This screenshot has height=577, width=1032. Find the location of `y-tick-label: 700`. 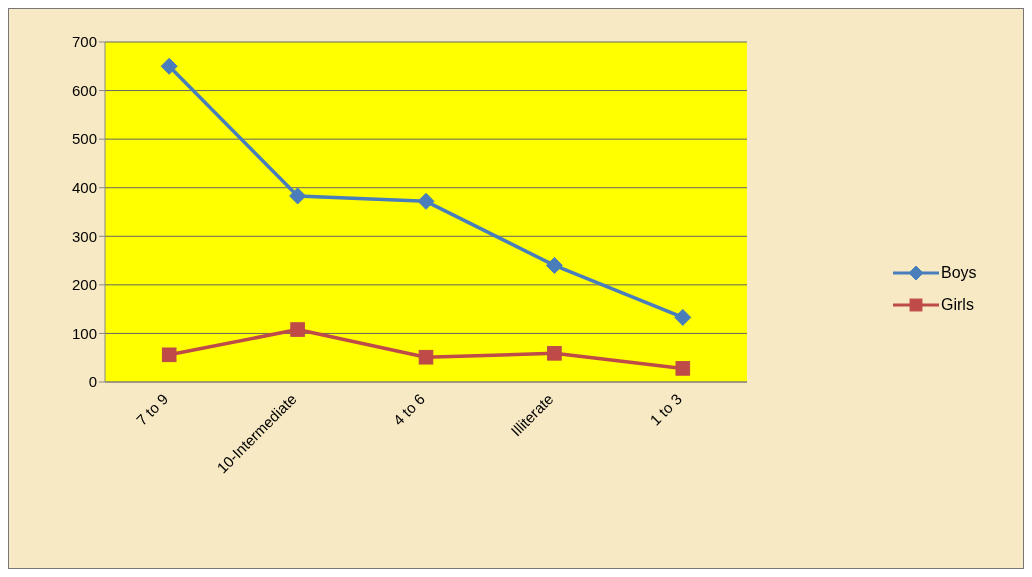

y-tick-label: 700 is located at coordinates (84, 42).